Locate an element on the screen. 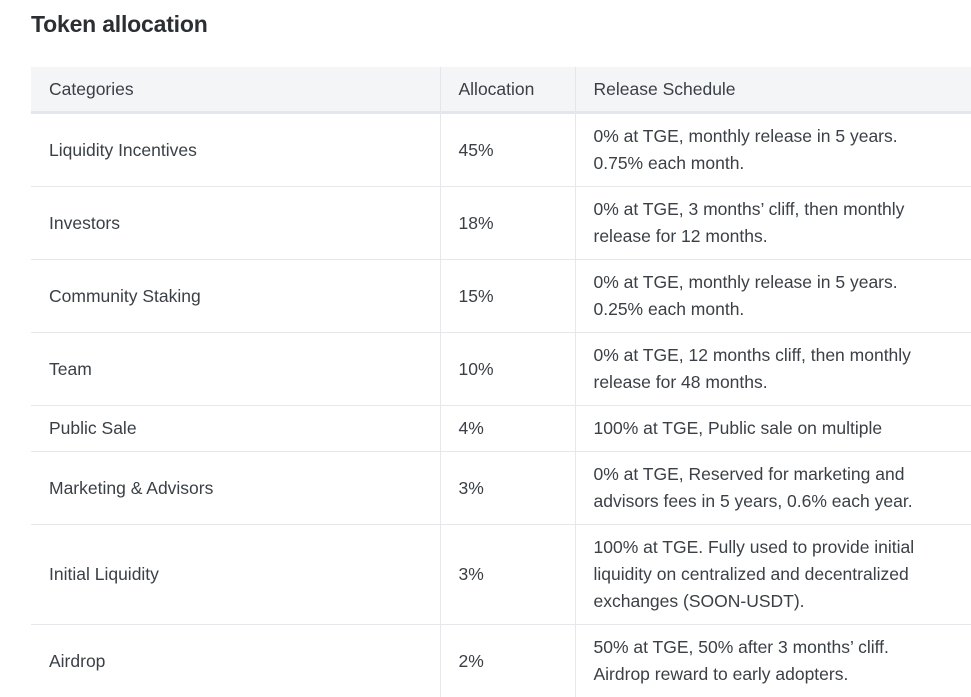 The height and width of the screenshot is (697, 971). category-cell: Team is located at coordinates (235, 369).